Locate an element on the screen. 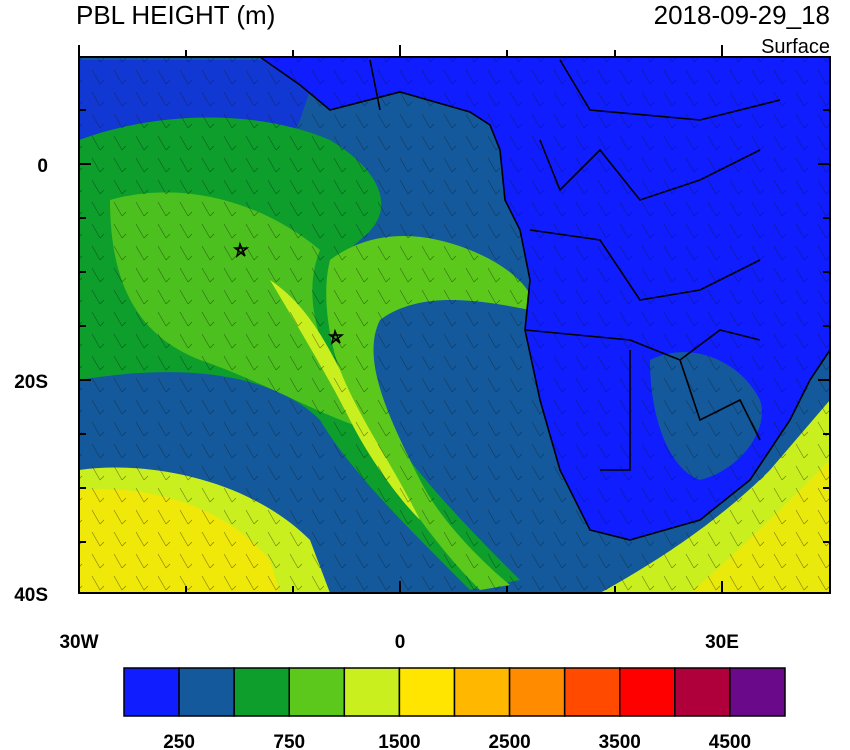  lat-label: 40S is located at coordinates (31, 595).